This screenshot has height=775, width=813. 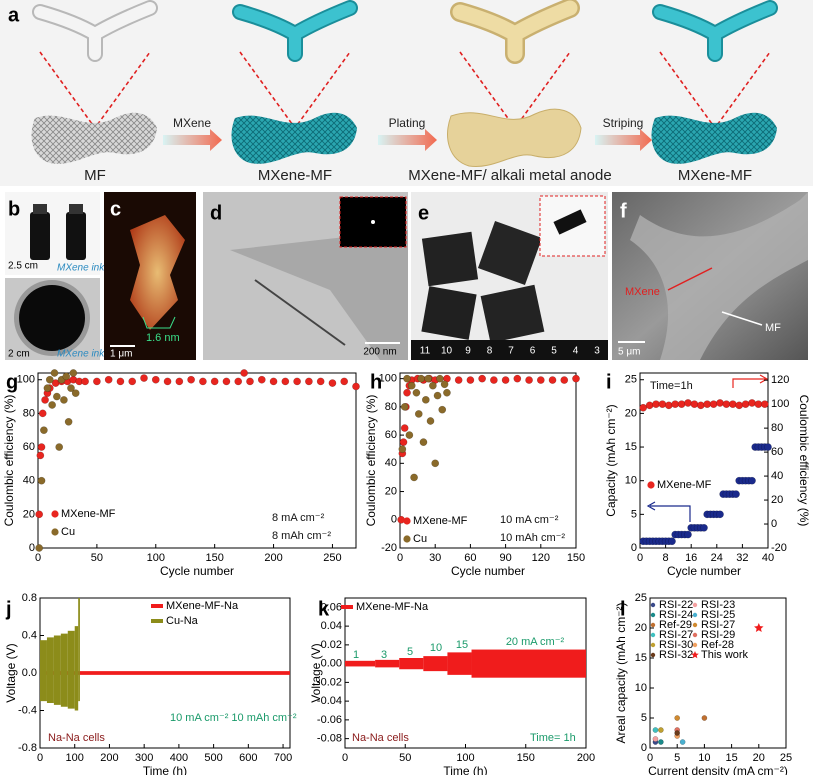 What do you see at coordinates (780, 404) in the screenshot?
I see `y2-tick-label: 100` at bounding box center [780, 404].